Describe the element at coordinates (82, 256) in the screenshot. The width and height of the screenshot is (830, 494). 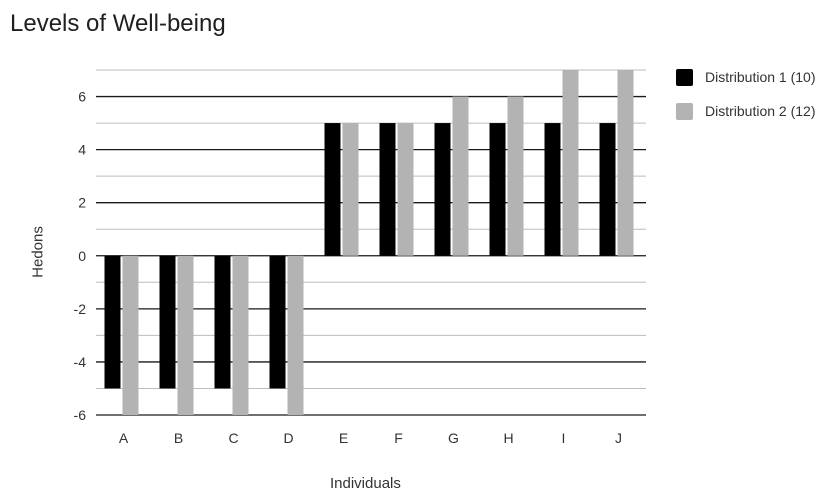
I see `y-tick-label: 0` at that location.